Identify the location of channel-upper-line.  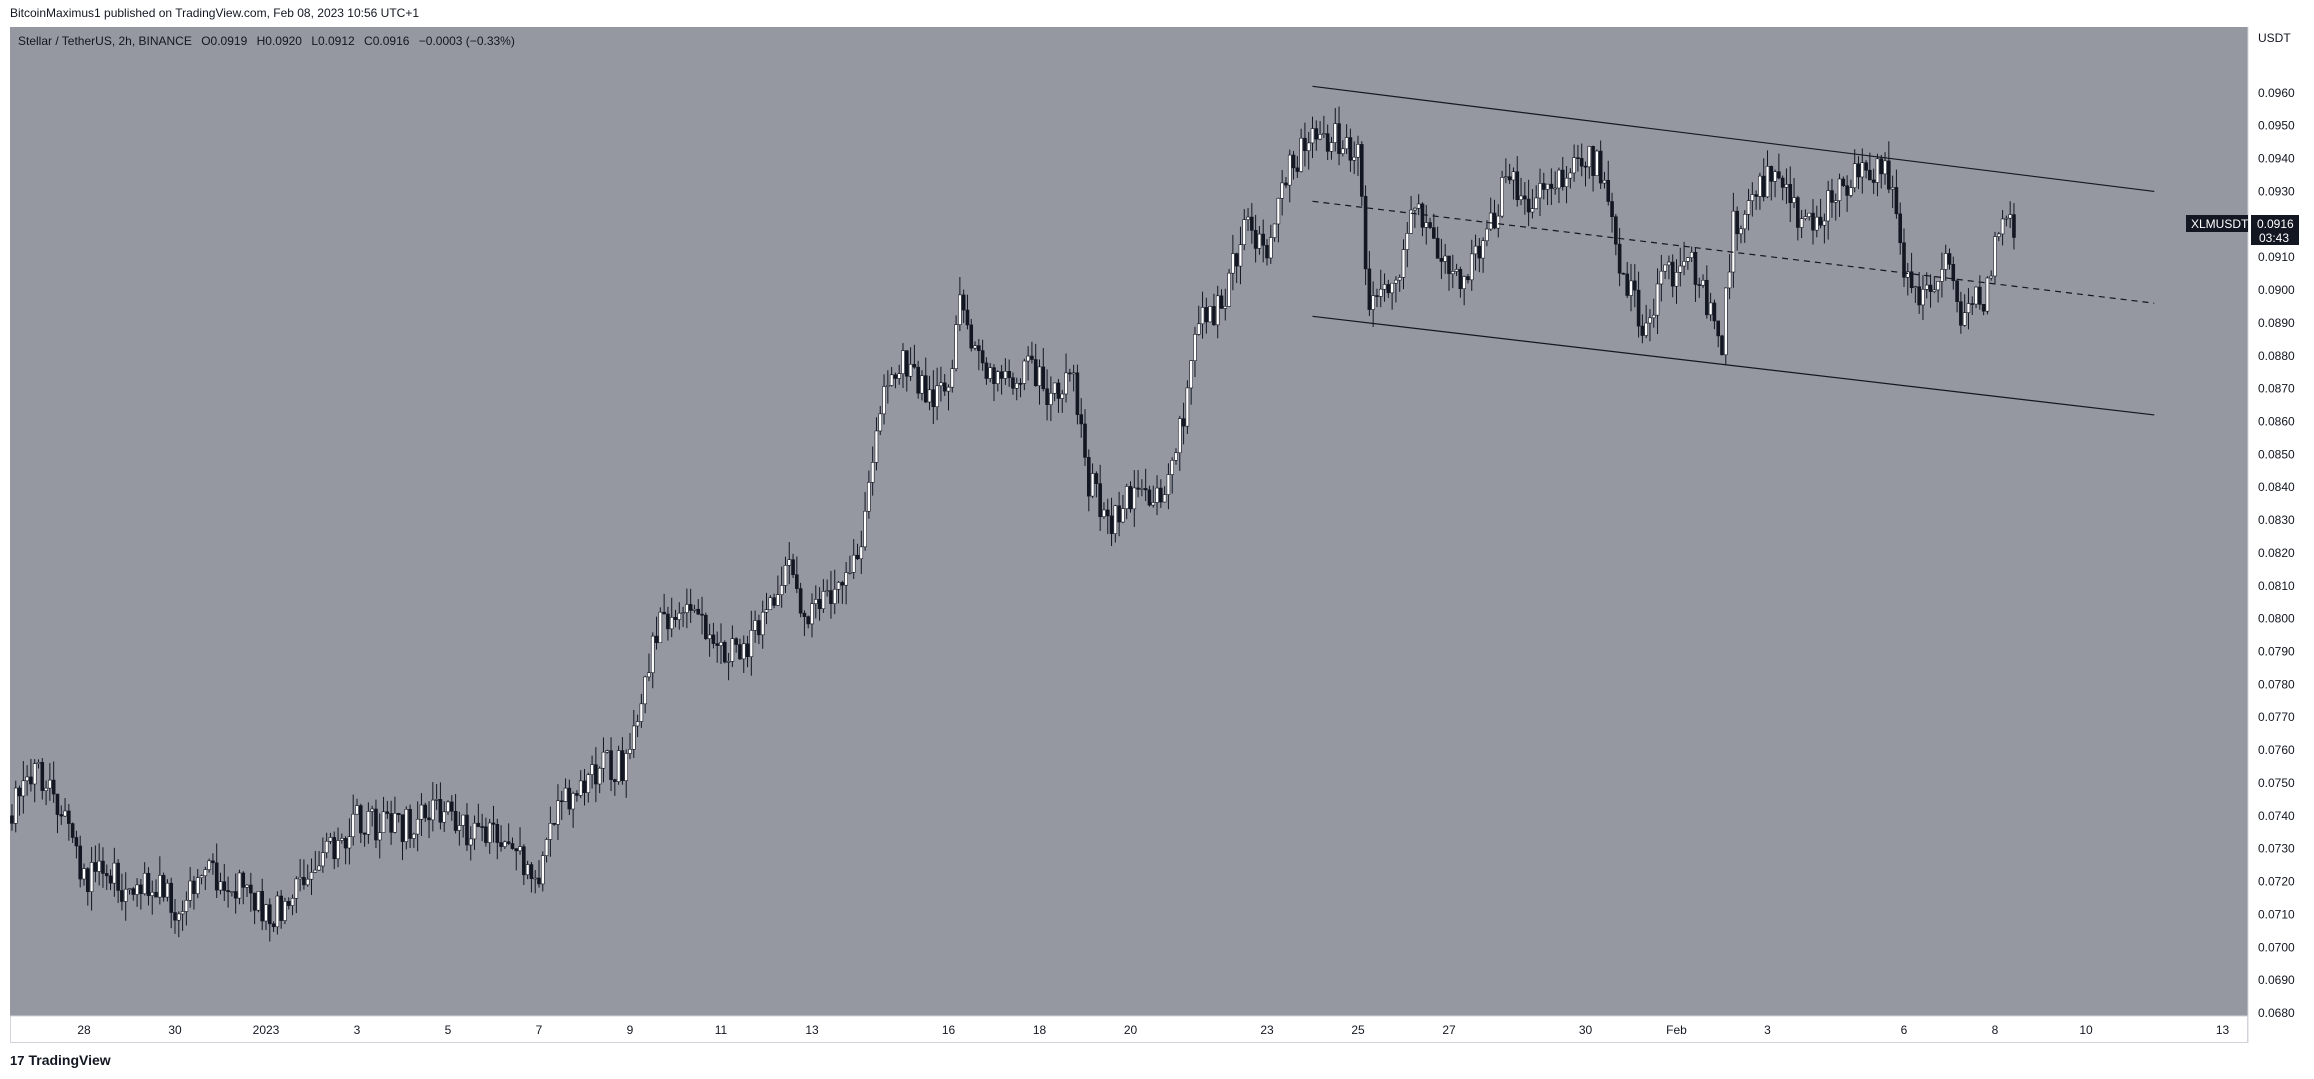
(1733, 139).